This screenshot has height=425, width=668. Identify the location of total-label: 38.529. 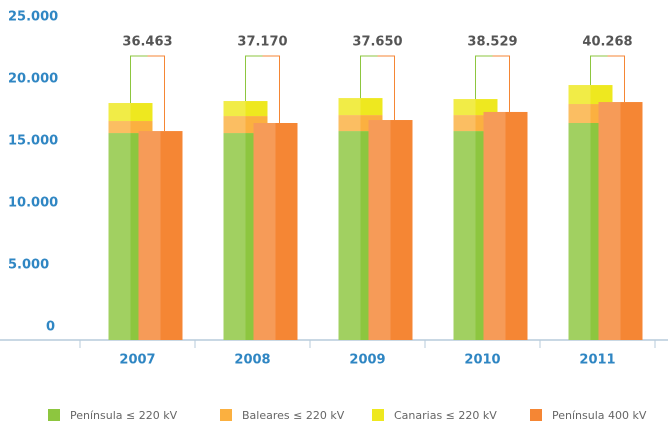
(492, 42).